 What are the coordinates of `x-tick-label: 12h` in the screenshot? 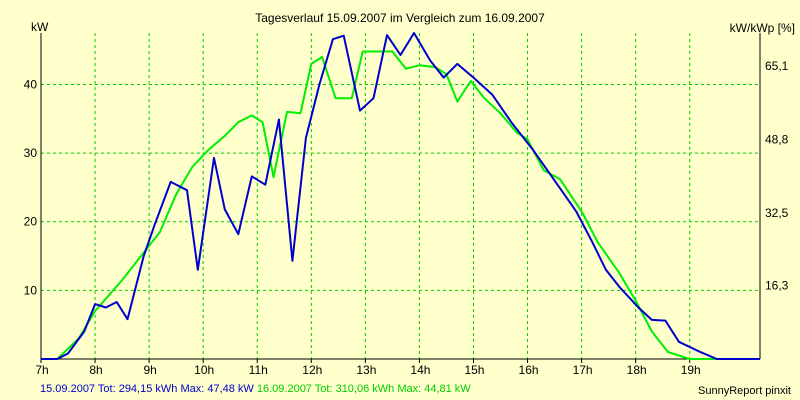 It's located at (312, 370).